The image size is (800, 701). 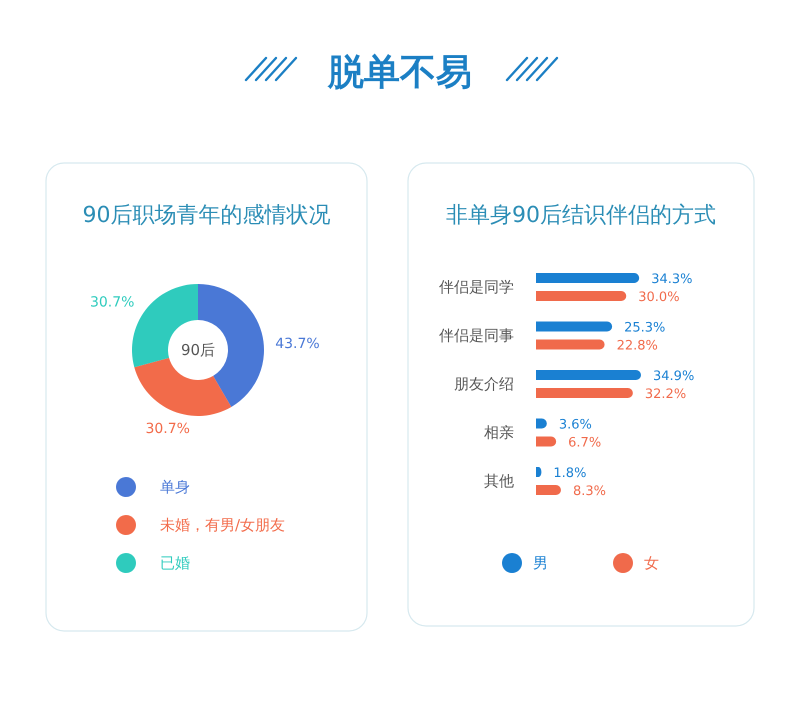 I want to click on data-label: 32.2%, so click(x=665, y=394).